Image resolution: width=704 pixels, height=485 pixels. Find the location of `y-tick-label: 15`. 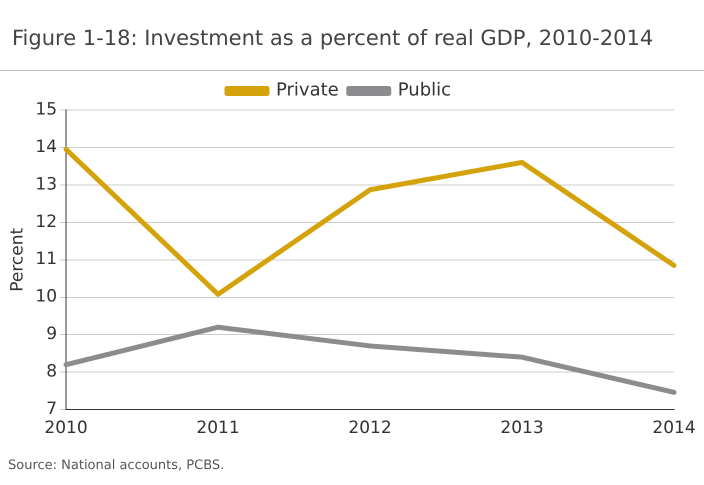

y-tick-label: 15 is located at coordinates (46, 109).